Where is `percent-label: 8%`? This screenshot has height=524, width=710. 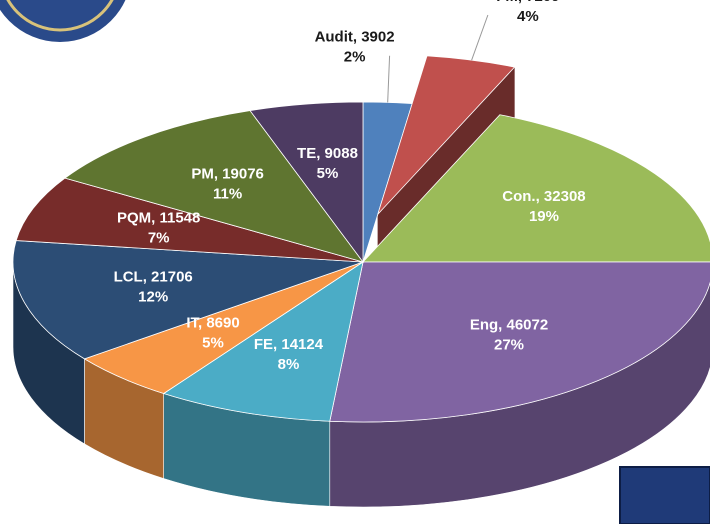 percent-label: 8% is located at coordinates (289, 364).